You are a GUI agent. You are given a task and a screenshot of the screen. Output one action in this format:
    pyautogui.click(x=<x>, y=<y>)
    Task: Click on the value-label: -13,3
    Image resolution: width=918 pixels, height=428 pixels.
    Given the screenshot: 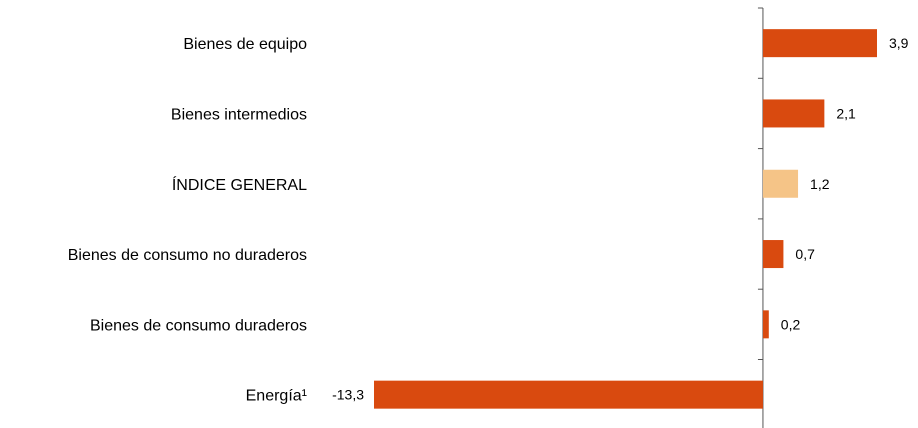 What is the action you would take?
    pyautogui.click(x=348, y=395)
    